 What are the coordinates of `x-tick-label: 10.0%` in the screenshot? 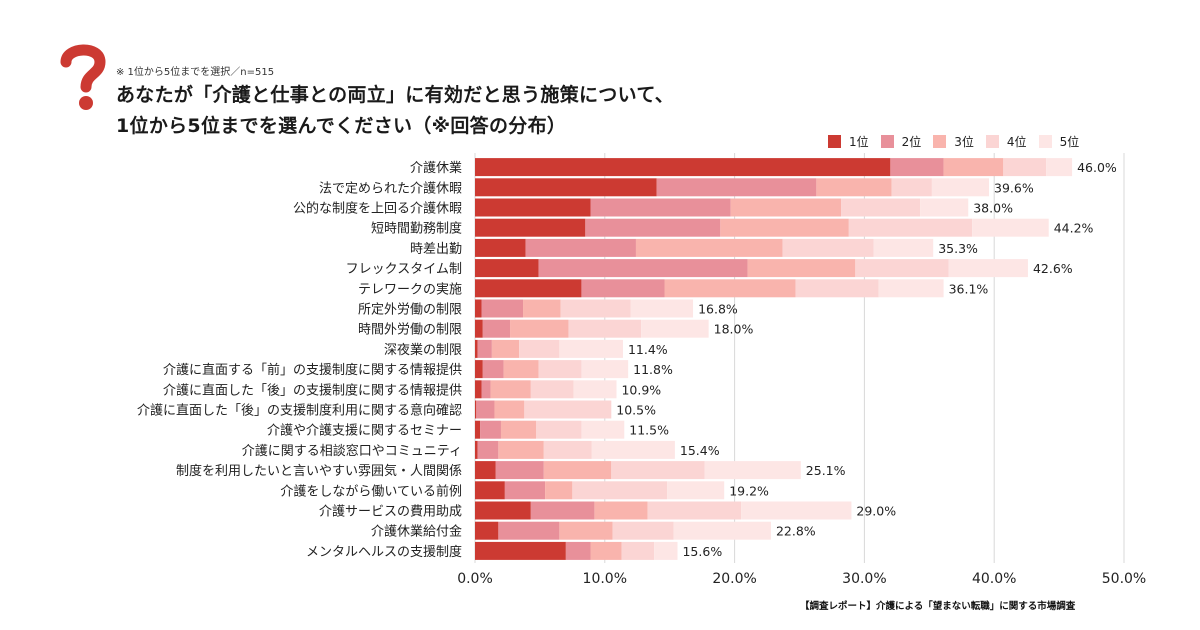 It's located at (605, 579).